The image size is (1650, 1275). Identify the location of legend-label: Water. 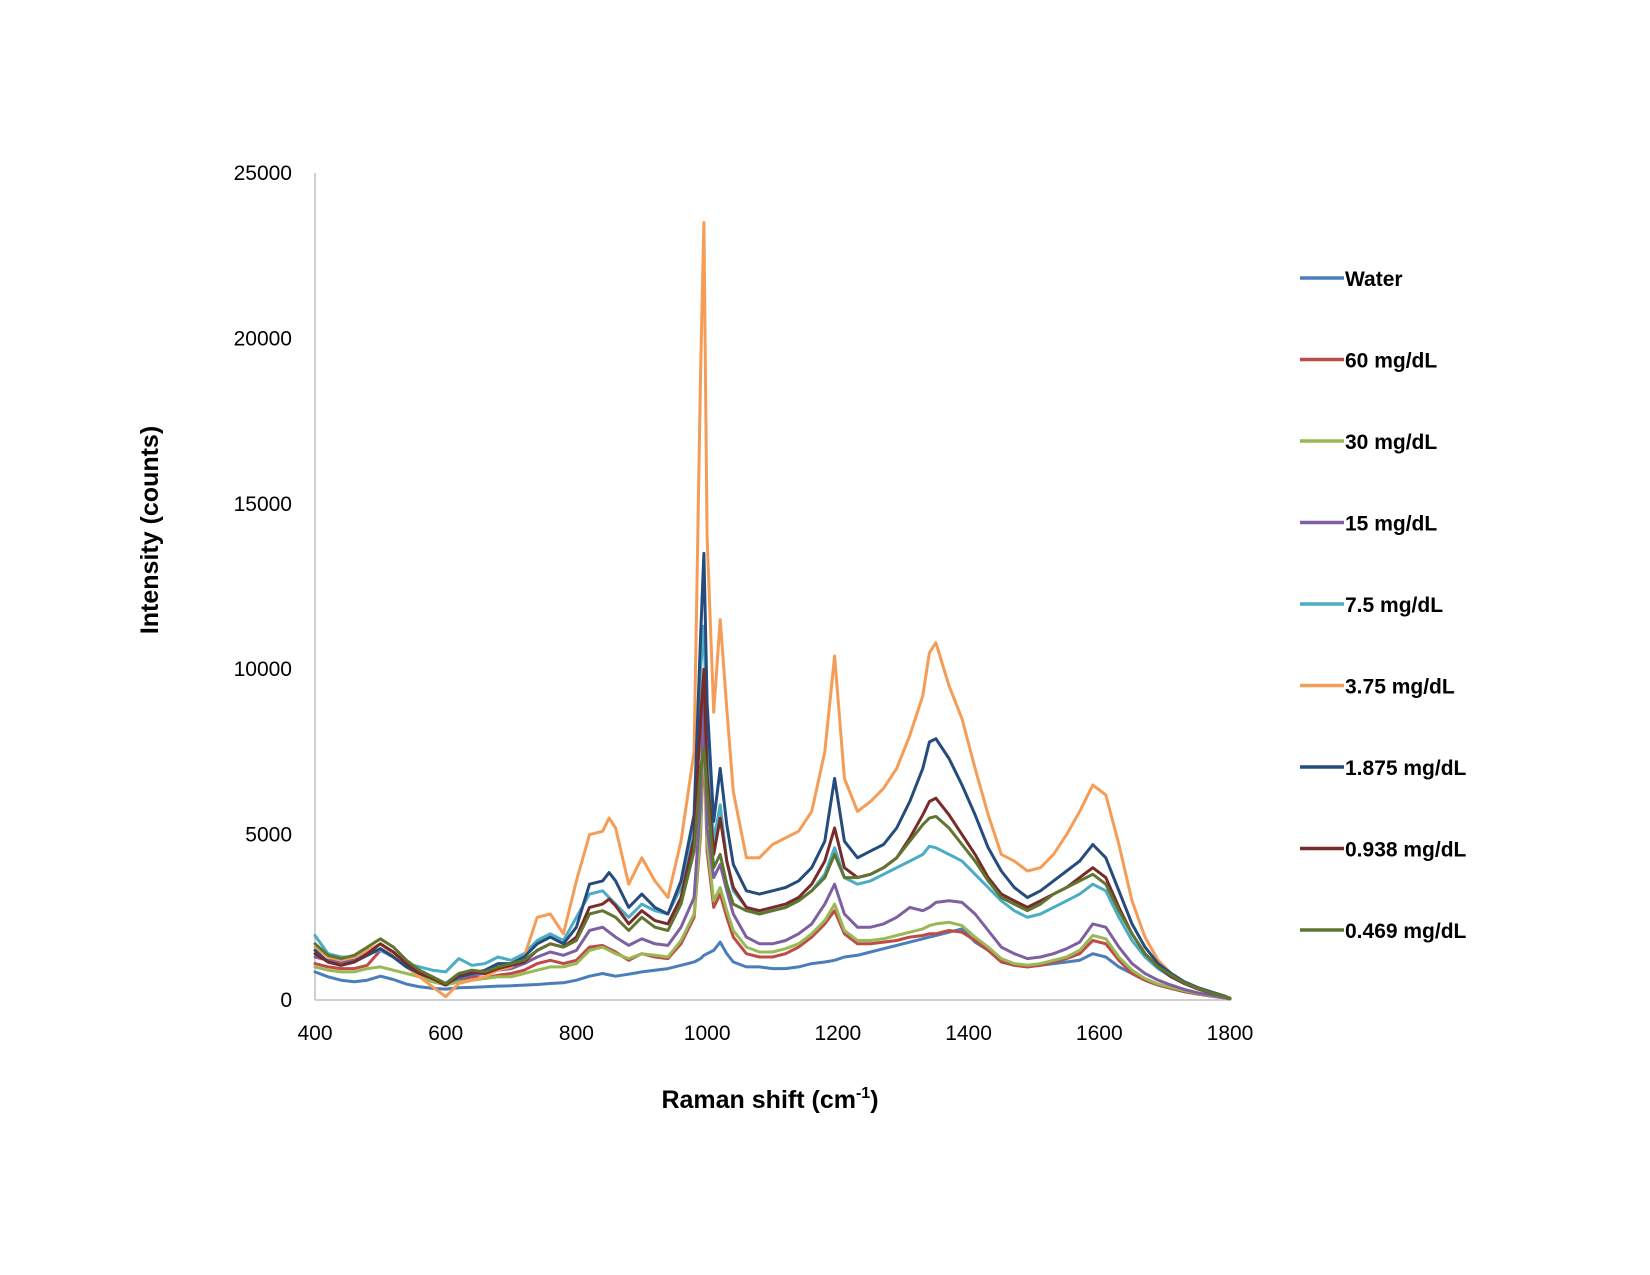
(1374, 279).